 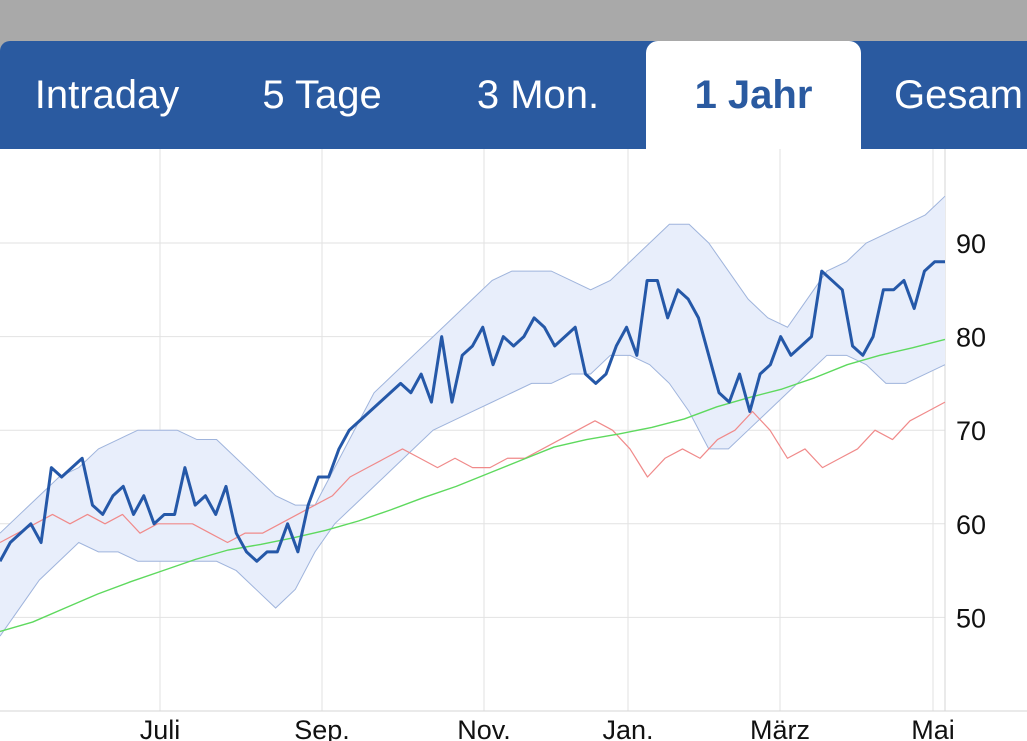 I want to click on y-tick-label: 50, so click(x=971, y=618).